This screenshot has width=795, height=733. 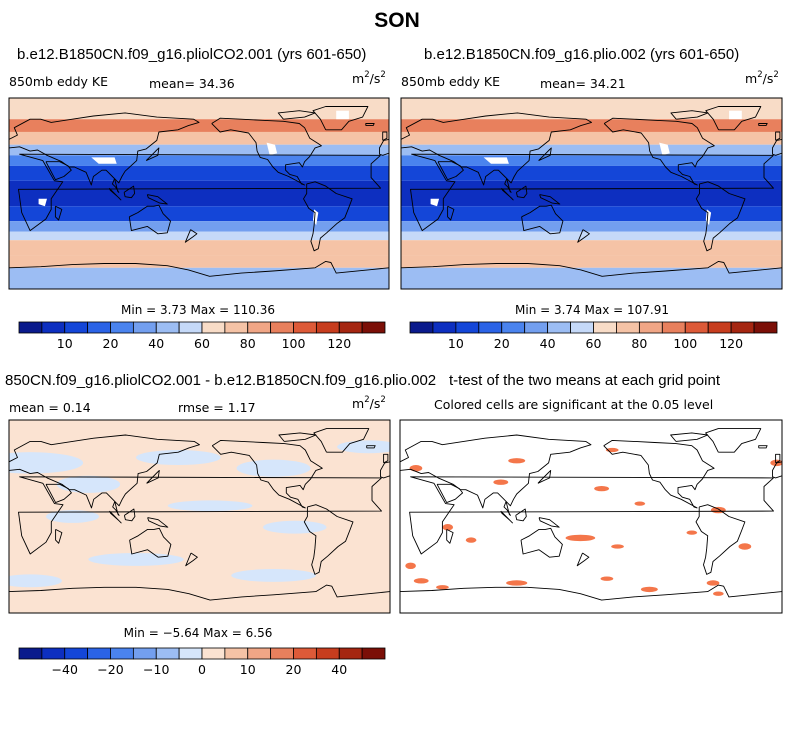 I want to click on figure-title: SON, so click(x=397, y=20).